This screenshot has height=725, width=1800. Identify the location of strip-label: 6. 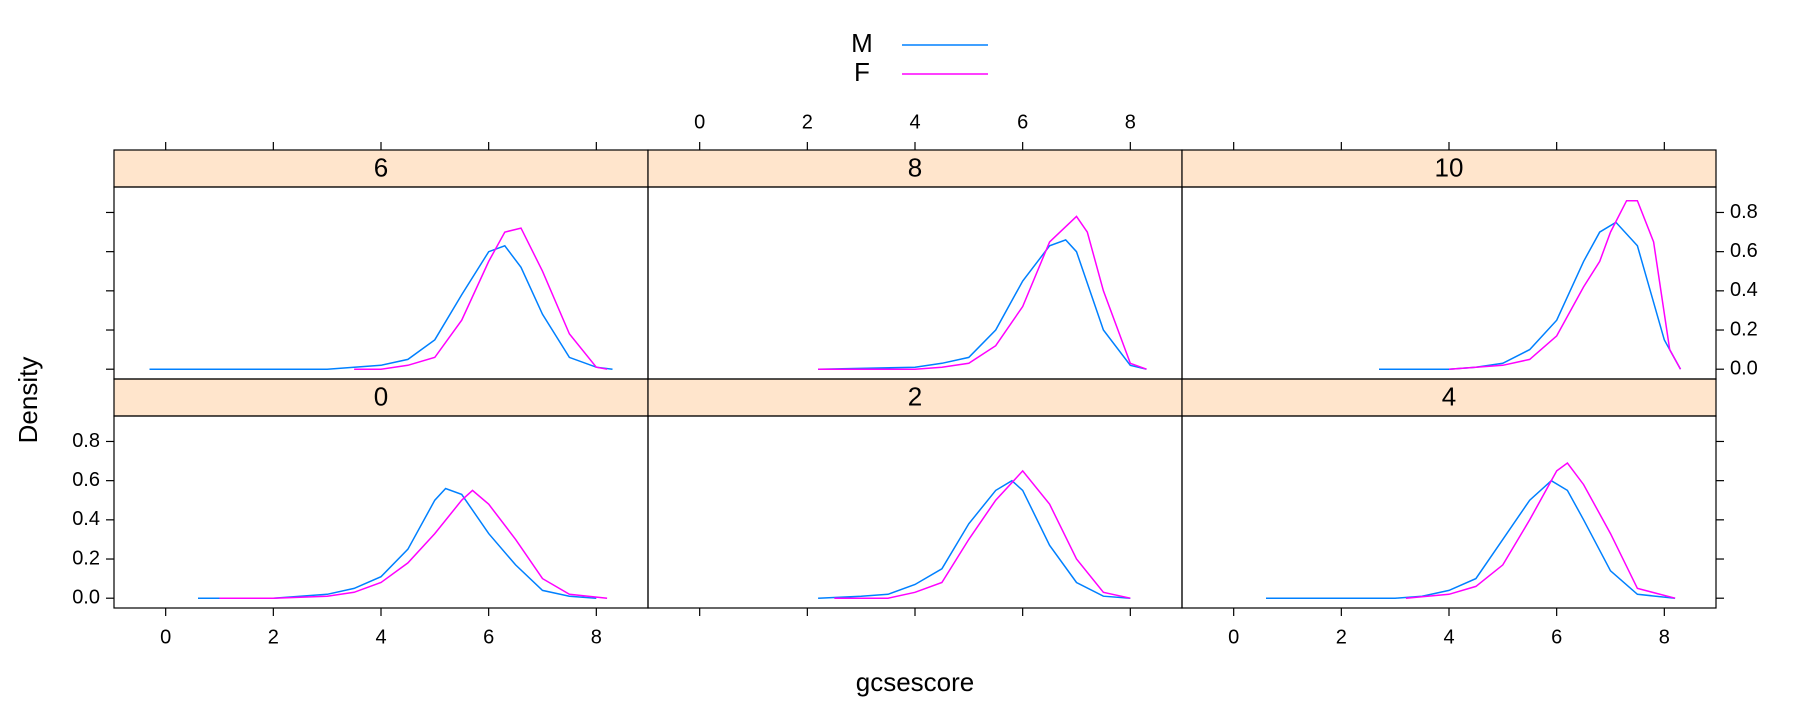
(381, 167).